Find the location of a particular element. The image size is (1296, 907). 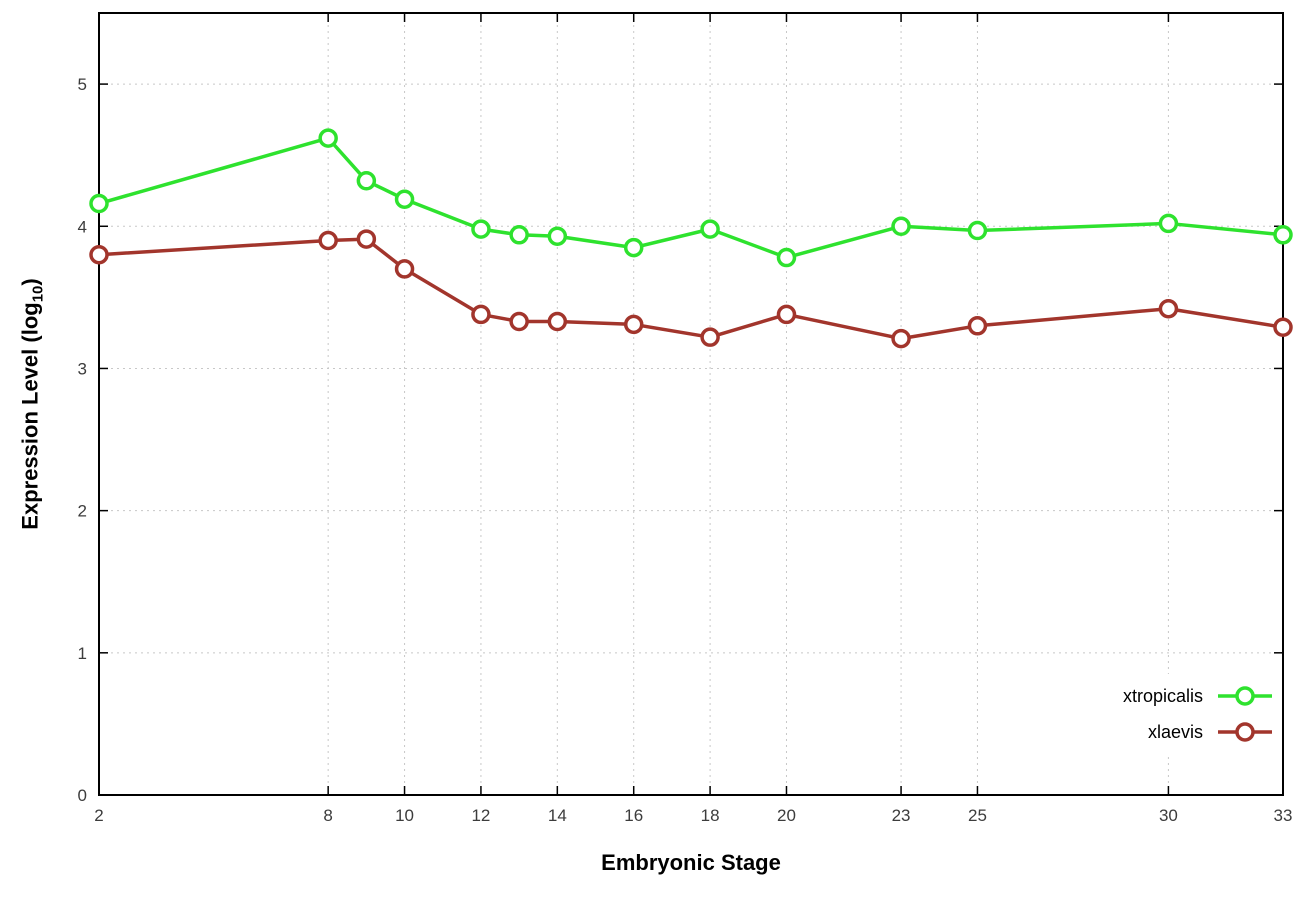

svg-text: 8 is located at coordinates (327, 815).